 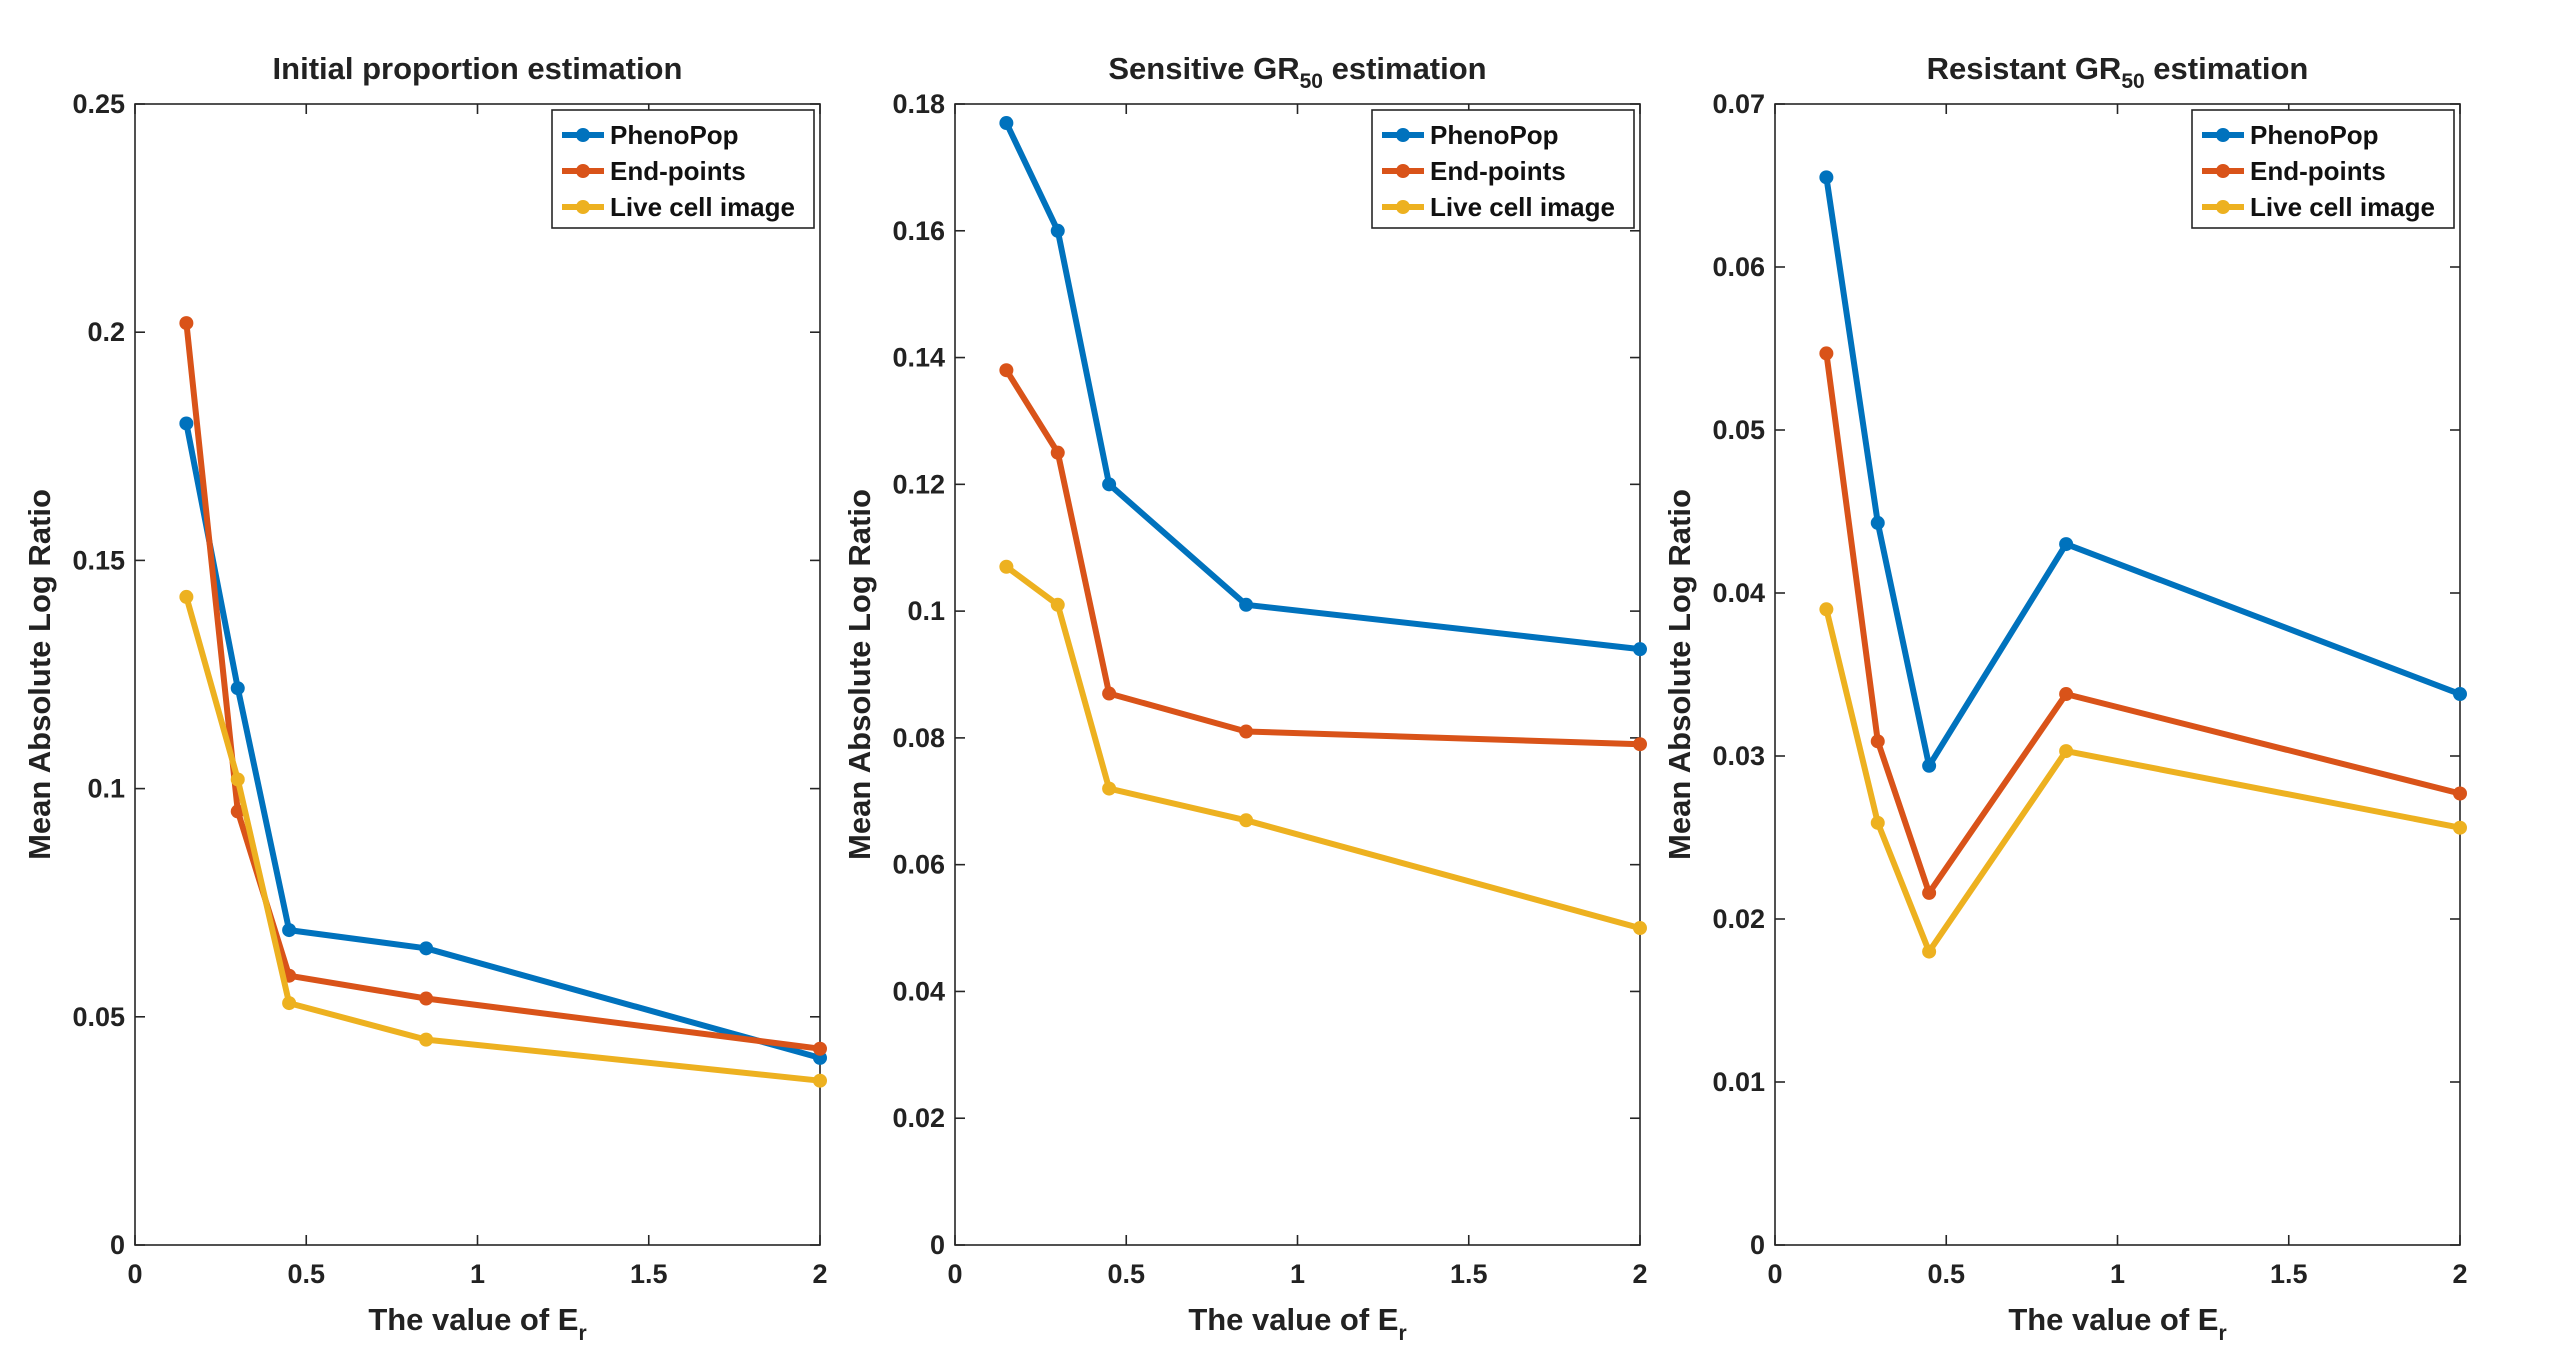 I want to click on y-tick-label: 0.14, so click(x=918, y=358).